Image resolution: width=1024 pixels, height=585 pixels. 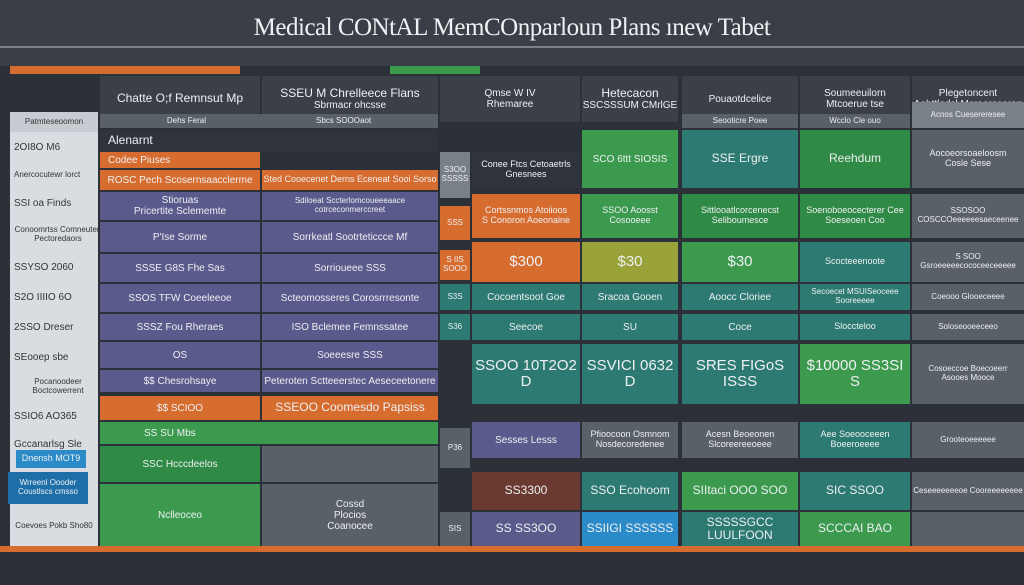 I want to click on subheader-c5: Wcclo Cle ouo, so click(x=855, y=121).